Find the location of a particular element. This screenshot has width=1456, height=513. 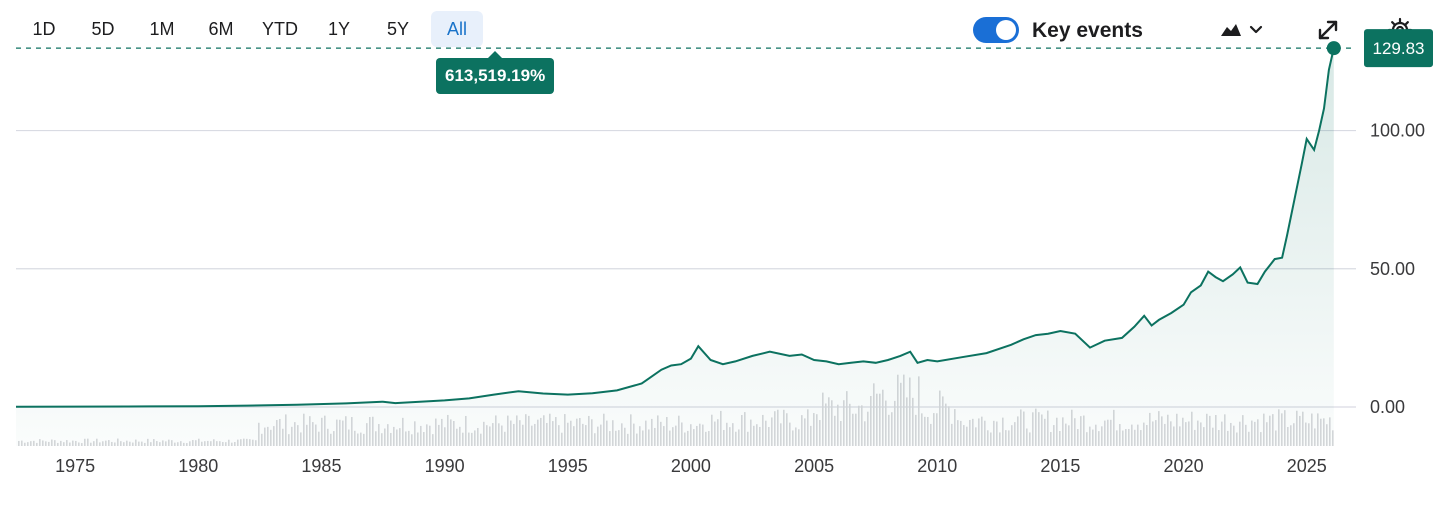

y-tick-label: 50.00 is located at coordinates (1392, 269).